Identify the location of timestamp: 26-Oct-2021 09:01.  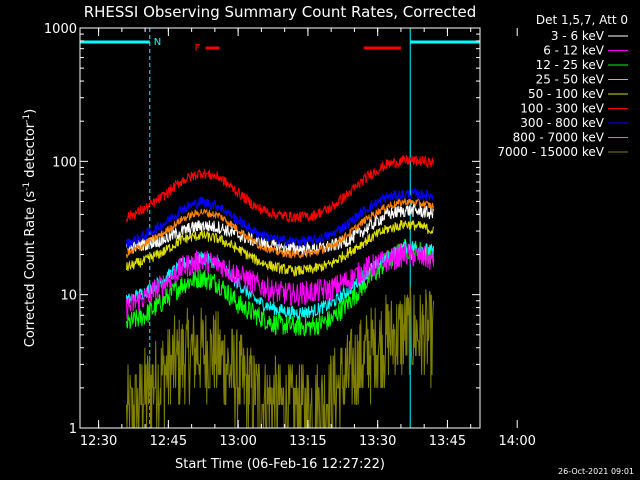
(596, 471).